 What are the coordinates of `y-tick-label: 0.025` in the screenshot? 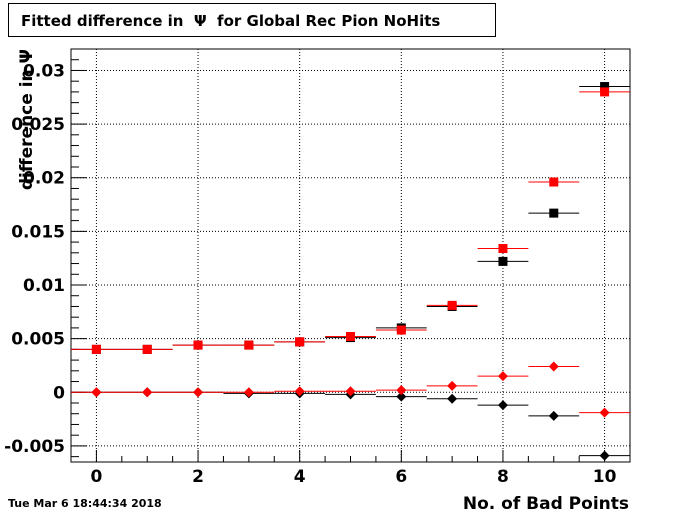 It's located at (38, 125).